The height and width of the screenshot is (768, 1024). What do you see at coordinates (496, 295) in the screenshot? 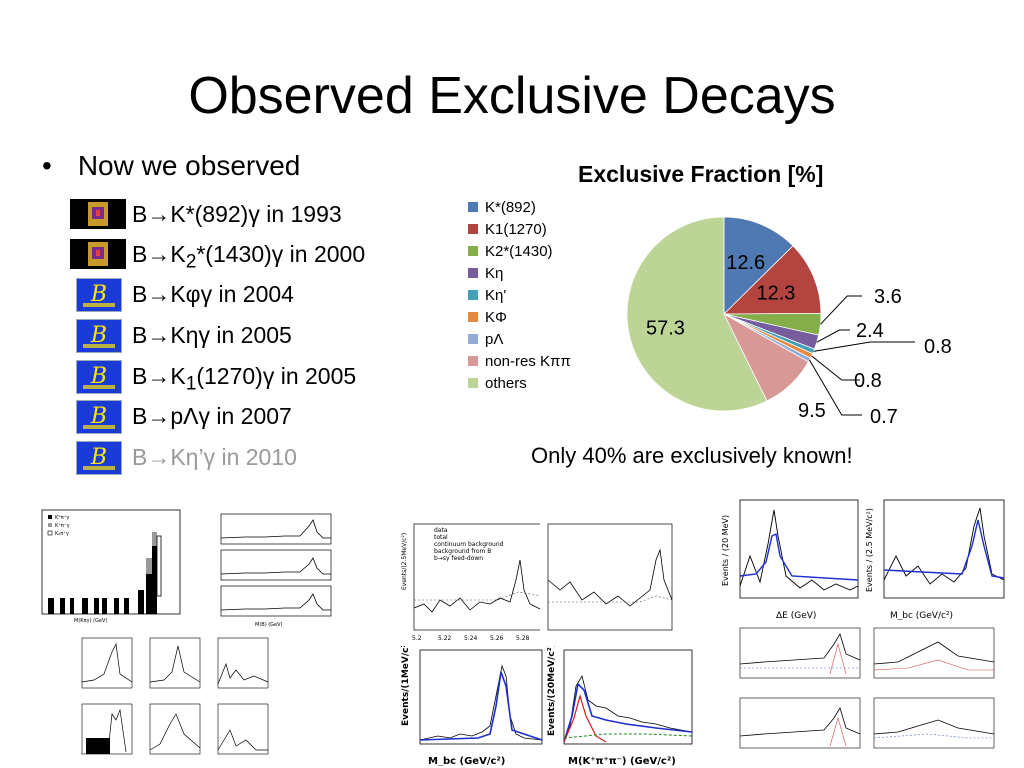
I see `legend-label: Kη'` at bounding box center [496, 295].